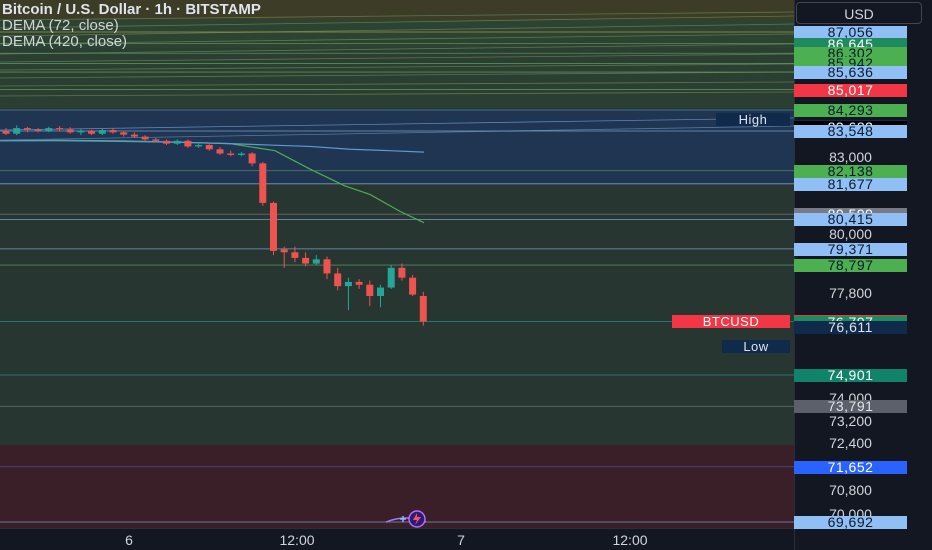 The image size is (932, 550). What do you see at coordinates (417, 519) in the screenshot?
I see `logo-icon` at bounding box center [417, 519].